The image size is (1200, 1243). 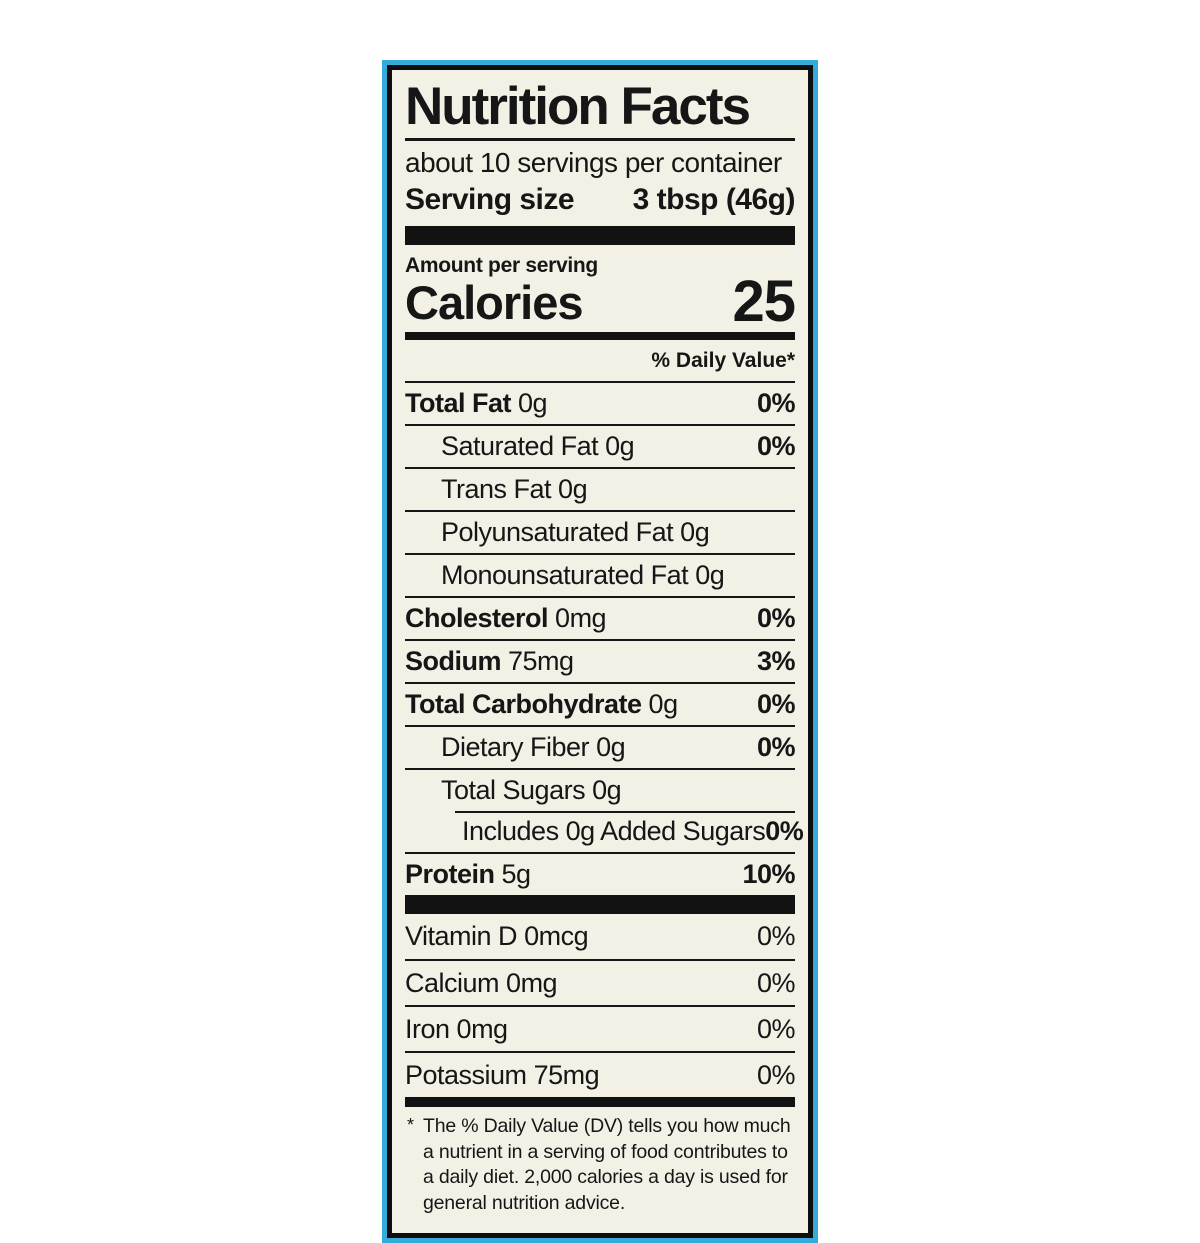 I want to click on nutrient-name-amount: Sodium 75mg, so click(x=489, y=661).